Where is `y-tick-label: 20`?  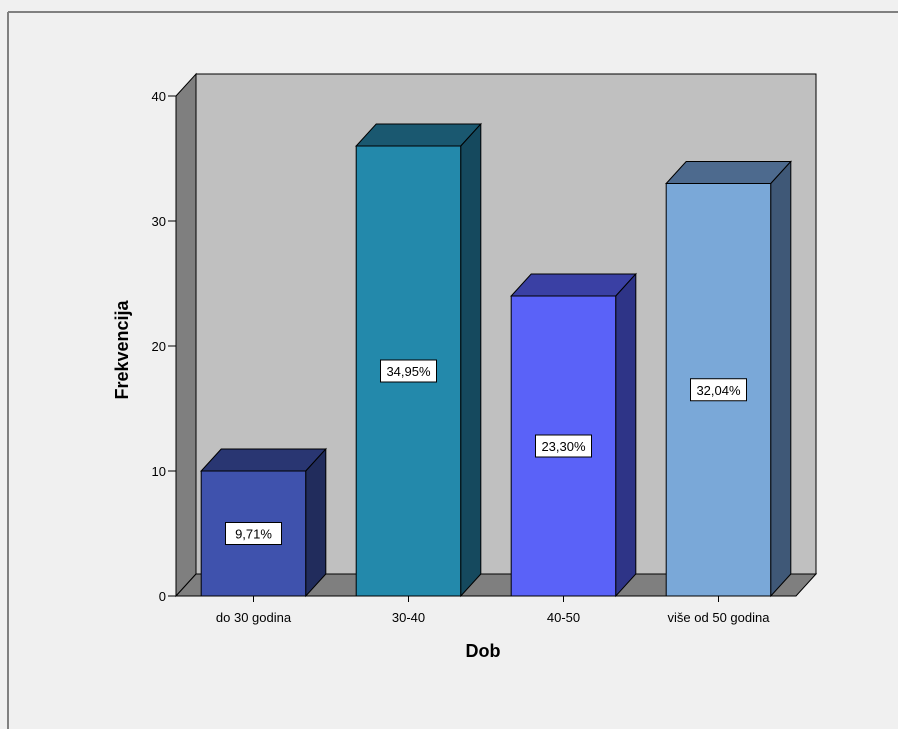
y-tick-label: 20 is located at coordinates (159, 346).